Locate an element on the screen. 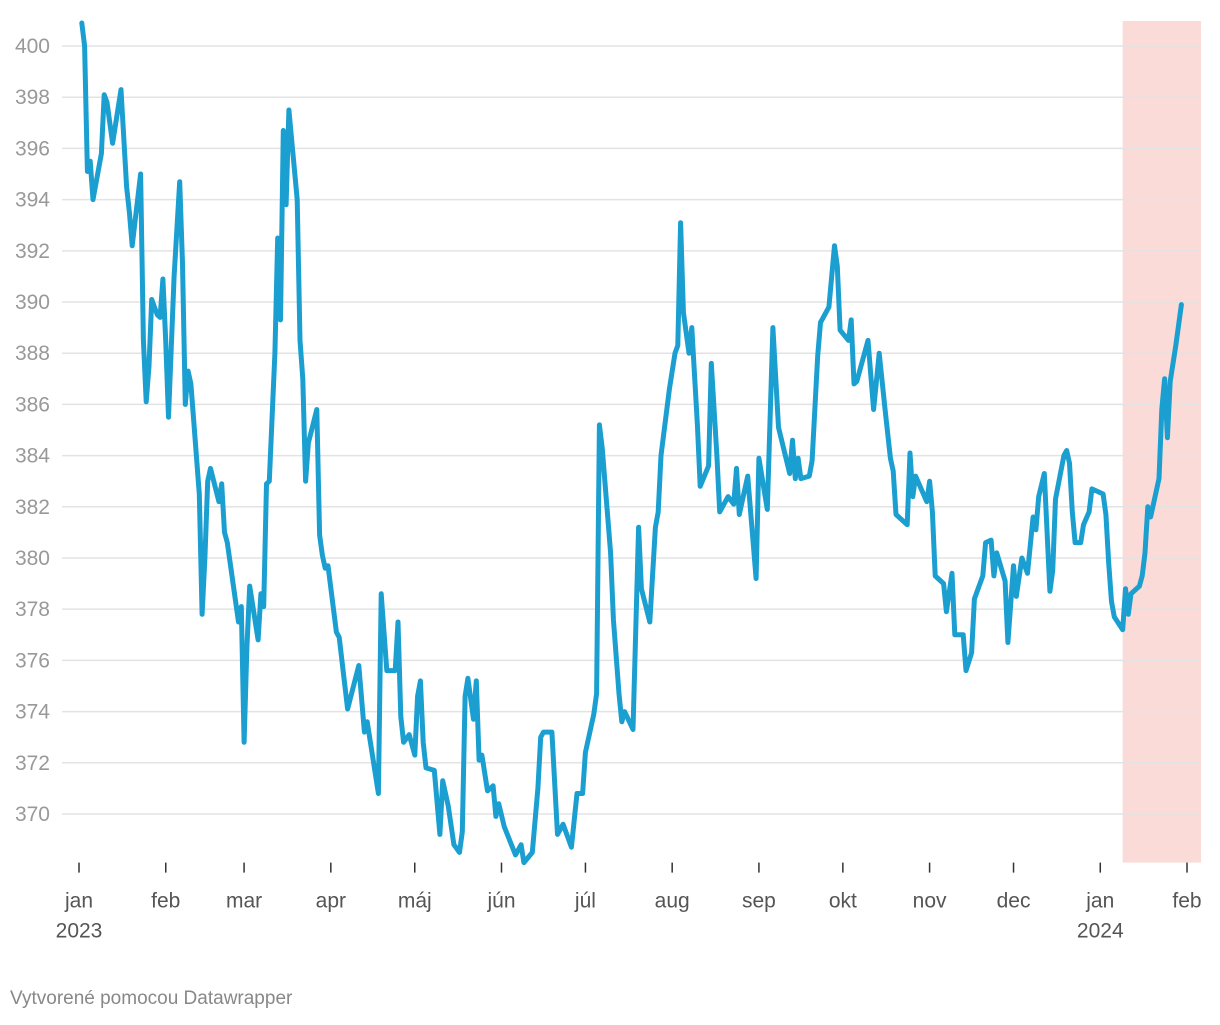 This screenshot has height=1025, width=1220. y-tick-label: 382 is located at coordinates (32, 507).